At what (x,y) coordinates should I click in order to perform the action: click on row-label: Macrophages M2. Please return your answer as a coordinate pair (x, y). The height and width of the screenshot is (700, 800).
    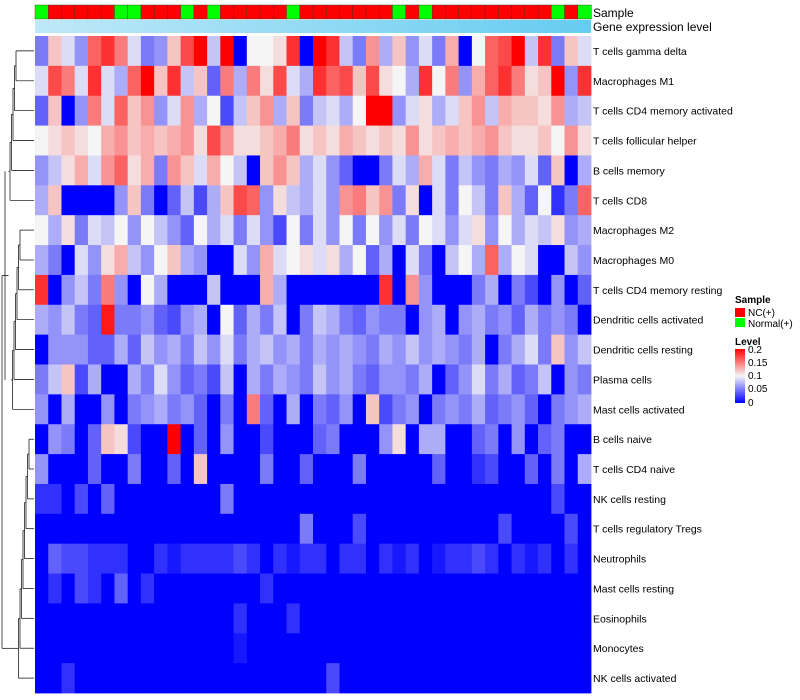
    Looking at the image, I should click on (633, 231).